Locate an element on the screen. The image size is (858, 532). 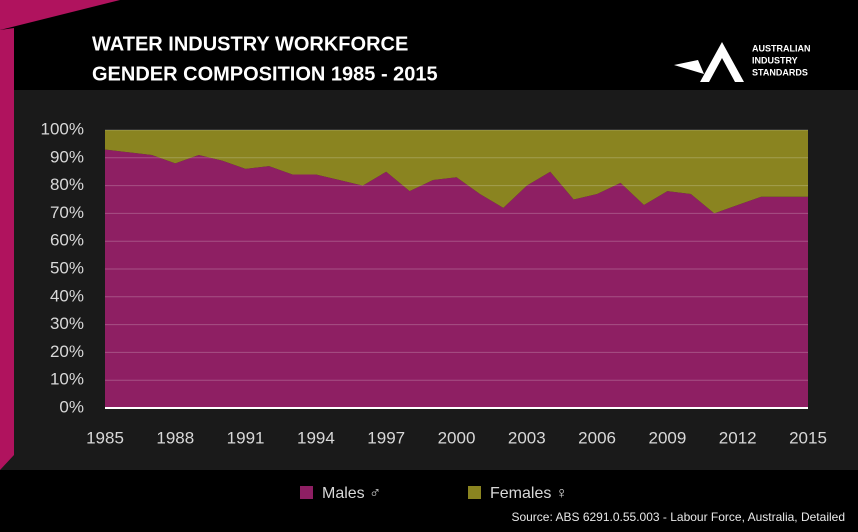
legend-label: Females ♀ is located at coordinates (529, 493).